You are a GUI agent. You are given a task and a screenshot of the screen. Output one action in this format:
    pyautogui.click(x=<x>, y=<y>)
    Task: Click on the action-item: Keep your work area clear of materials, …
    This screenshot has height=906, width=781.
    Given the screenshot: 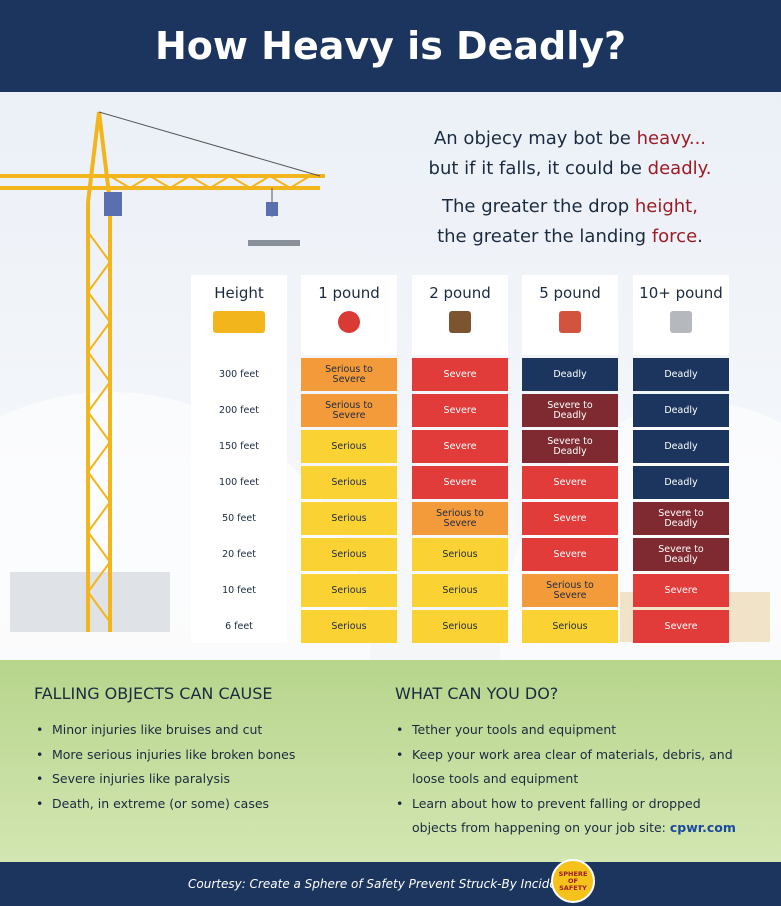 What is the action you would take?
    pyautogui.click(x=569, y=767)
    